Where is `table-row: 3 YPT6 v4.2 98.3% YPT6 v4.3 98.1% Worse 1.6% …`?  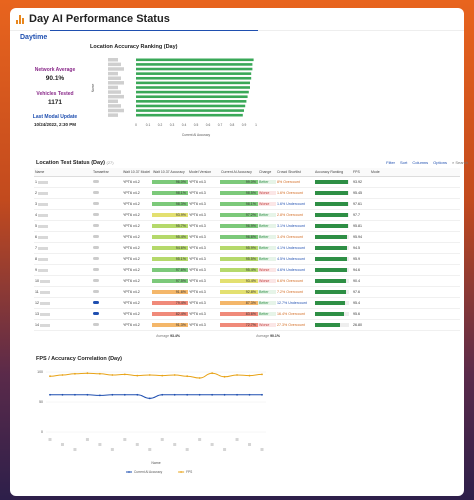
table-row: 3 YPT6 v4.2 98.3% YPT6 v4.3 98.1% Worse 1.6% … is located at coordinates (247, 204).